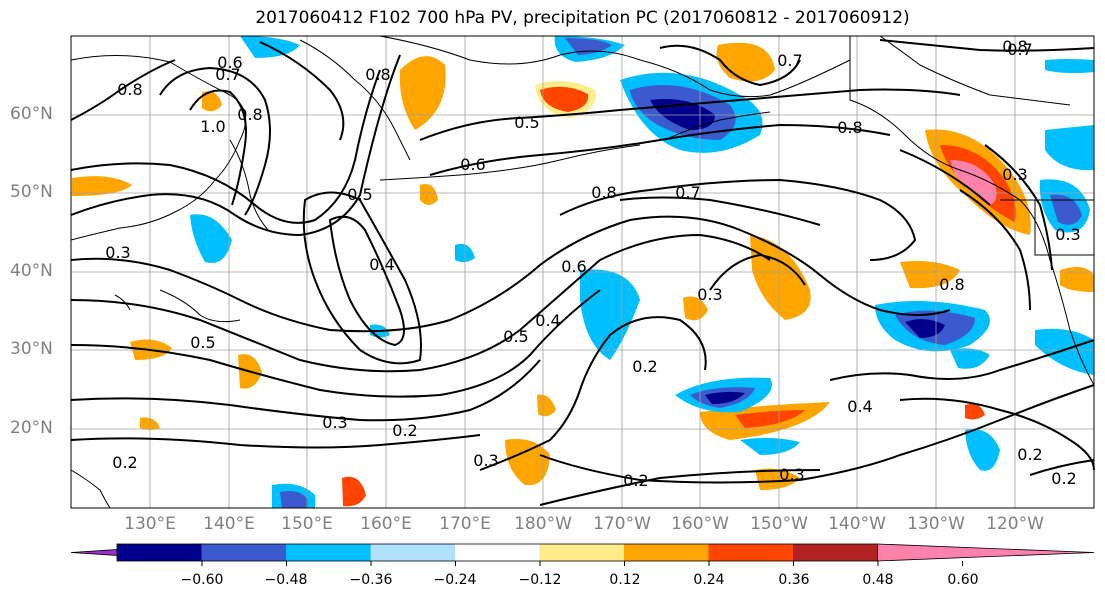 The width and height of the screenshot is (1105, 601). What do you see at coordinates (986, 552) in the screenshot?
I see `colorbar-extend-max` at bounding box center [986, 552].